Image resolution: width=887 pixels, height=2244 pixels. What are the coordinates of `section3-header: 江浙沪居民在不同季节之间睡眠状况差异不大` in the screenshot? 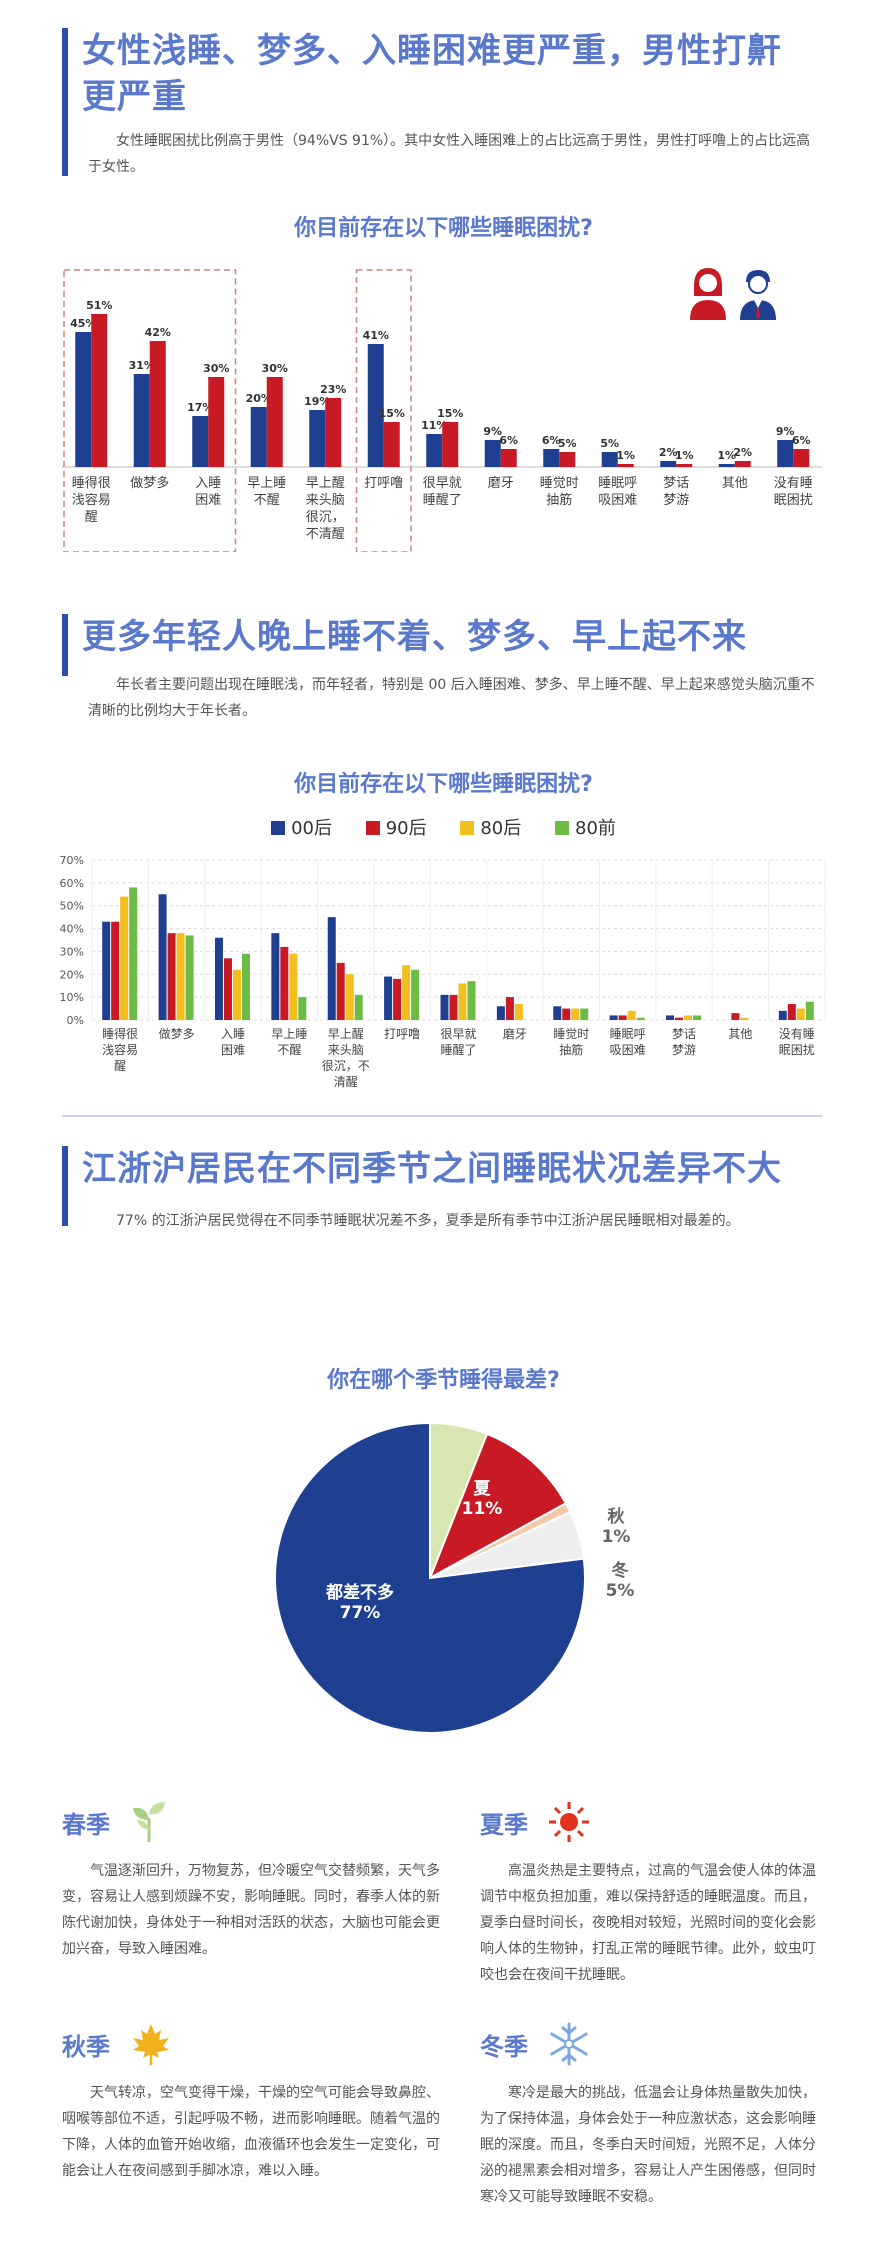 It's located at (422, 1186).